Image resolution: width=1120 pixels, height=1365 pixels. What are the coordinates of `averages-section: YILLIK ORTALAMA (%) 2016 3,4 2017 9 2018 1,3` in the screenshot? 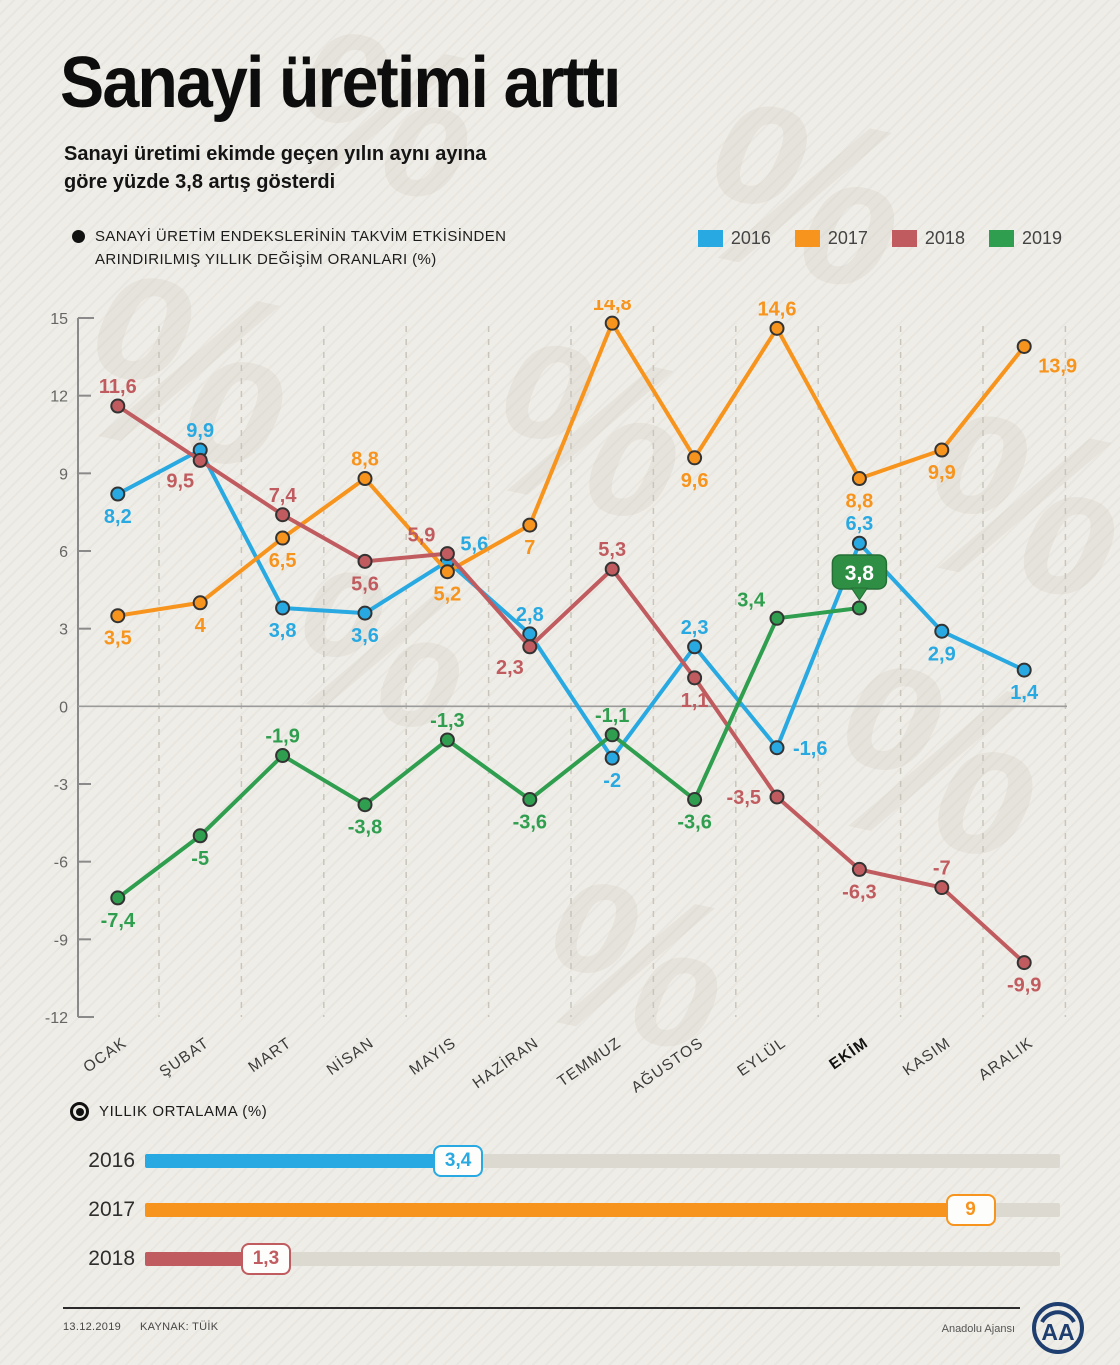 It's located at (560, 1200).